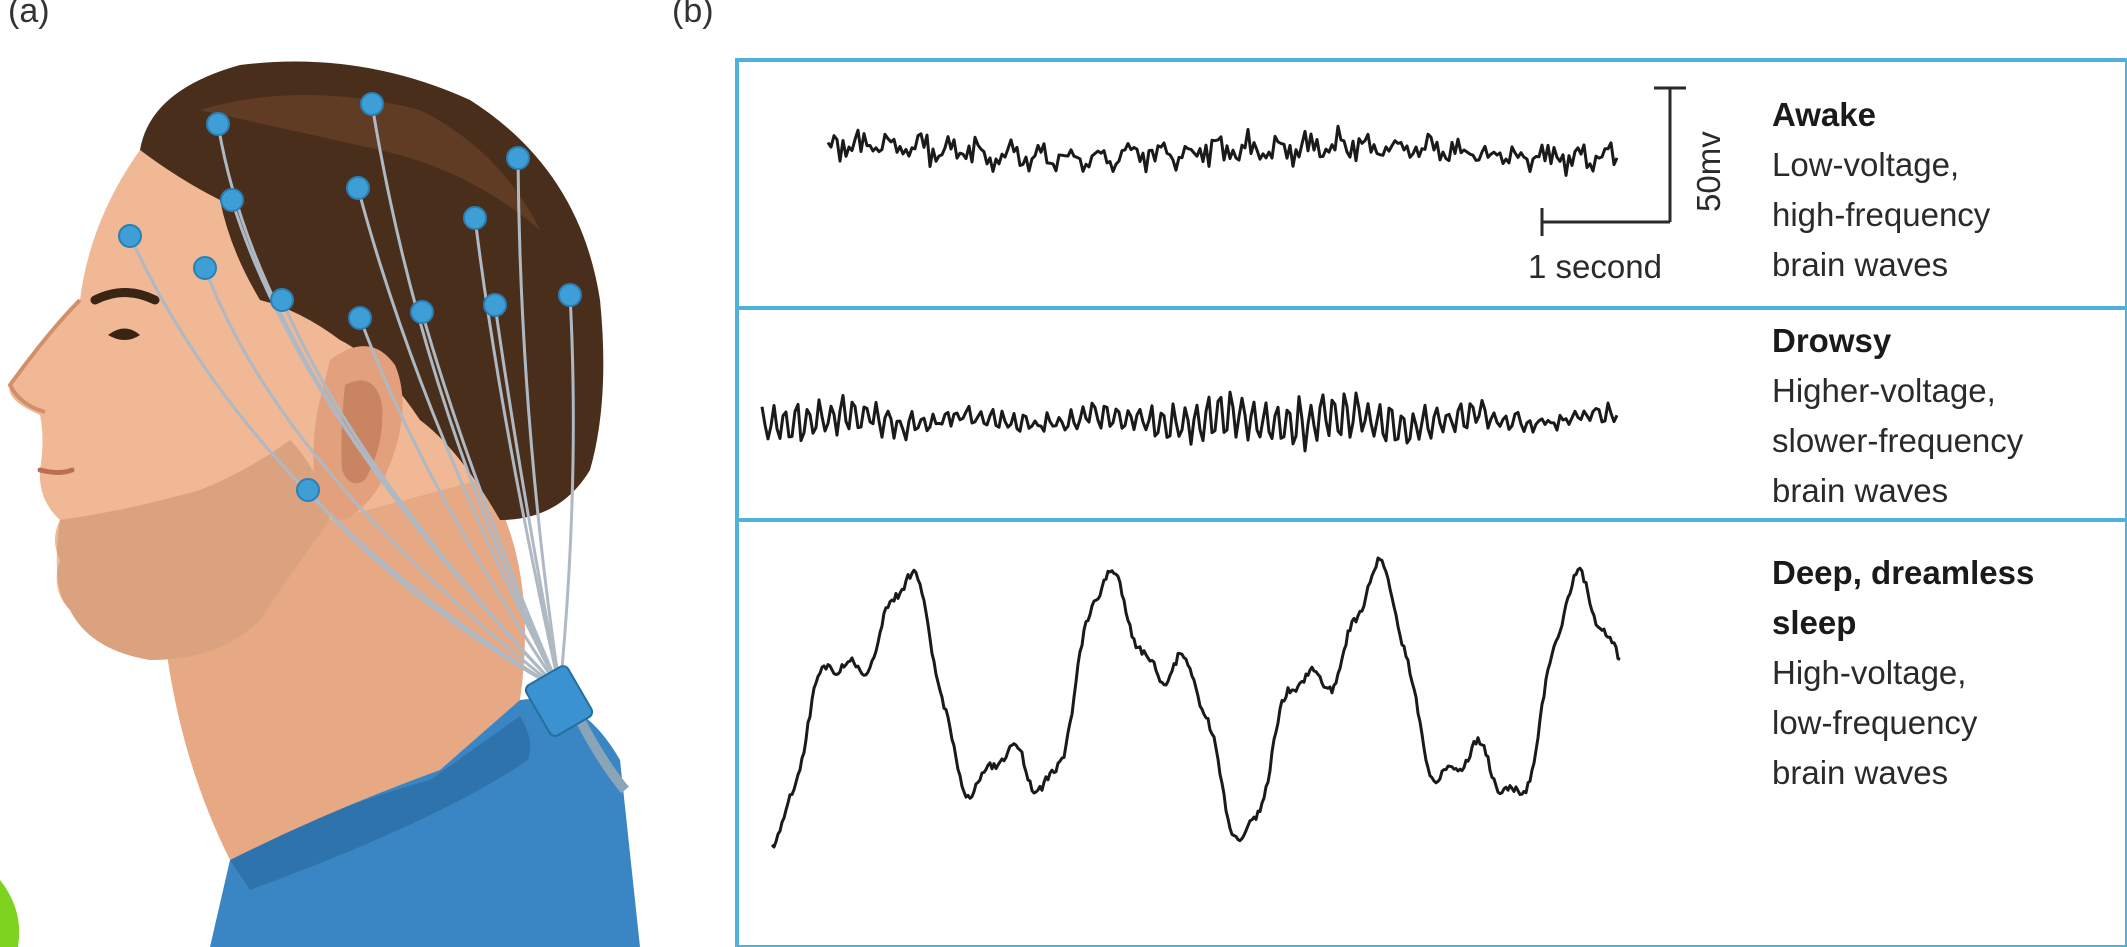  Describe the element at coordinates (693, 15) in the screenshot. I see `panel-b-label: (b)` at that location.